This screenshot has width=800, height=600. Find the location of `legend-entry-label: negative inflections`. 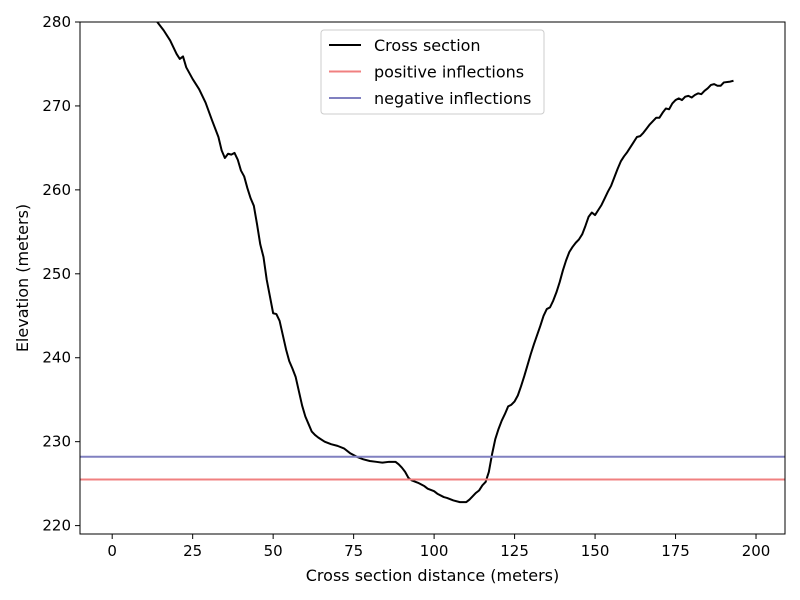

legend-entry-label: negative inflections is located at coordinates (452, 98).